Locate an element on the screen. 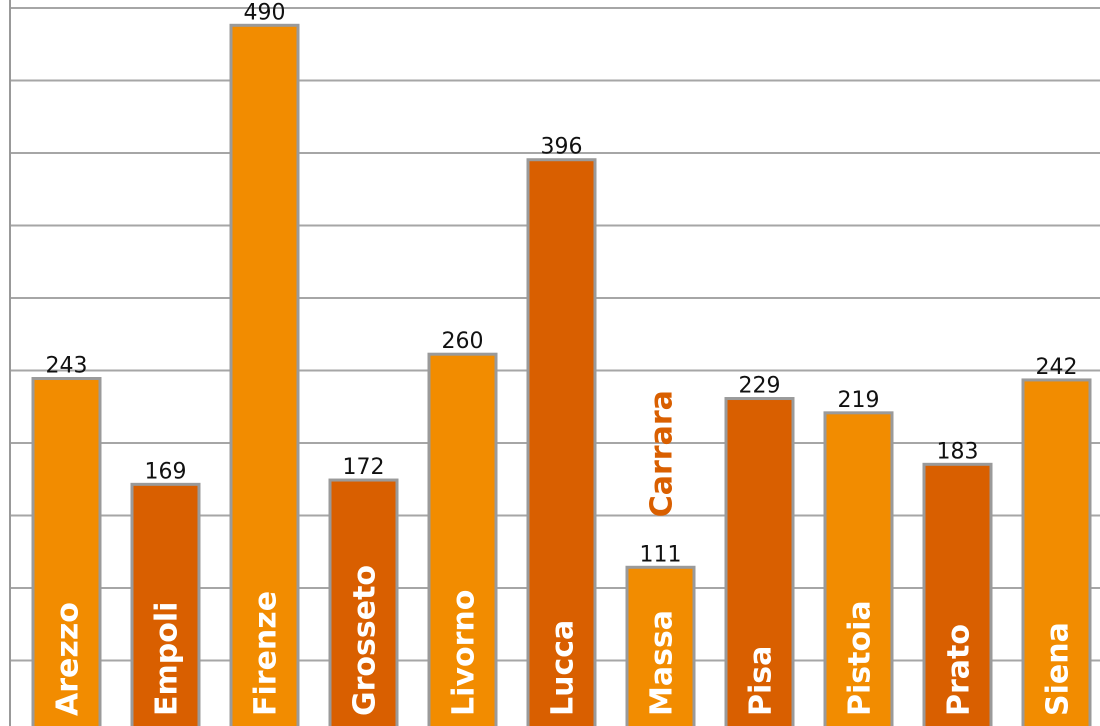  data-label-pistoia: 219 is located at coordinates (859, 400).